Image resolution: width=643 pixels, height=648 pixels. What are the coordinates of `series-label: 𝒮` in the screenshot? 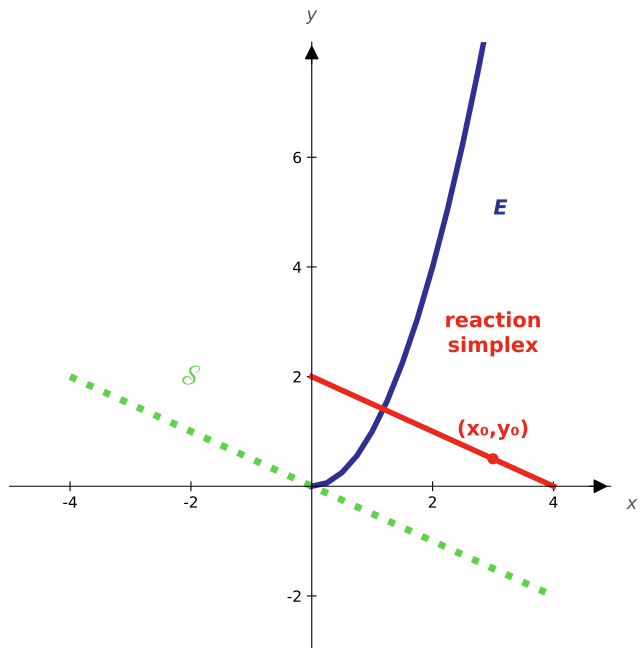 It's located at (191, 375).